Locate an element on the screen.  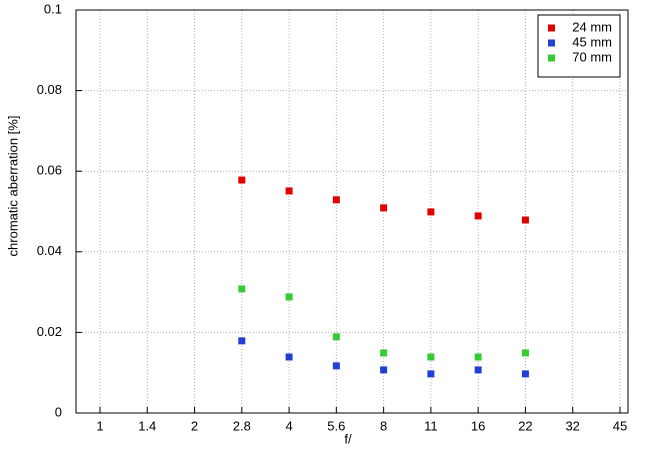
x-tick-label: 4 is located at coordinates (288, 425).